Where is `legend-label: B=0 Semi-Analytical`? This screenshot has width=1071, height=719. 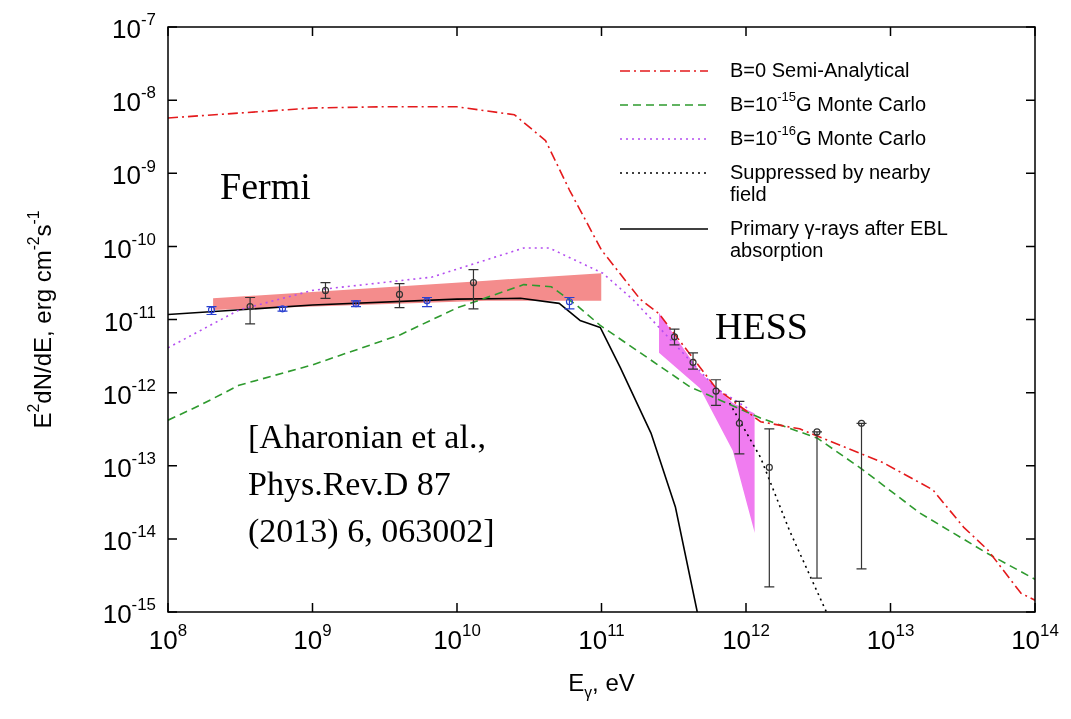 legend-label: B=0 Semi-Analytical is located at coordinates (820, 69).